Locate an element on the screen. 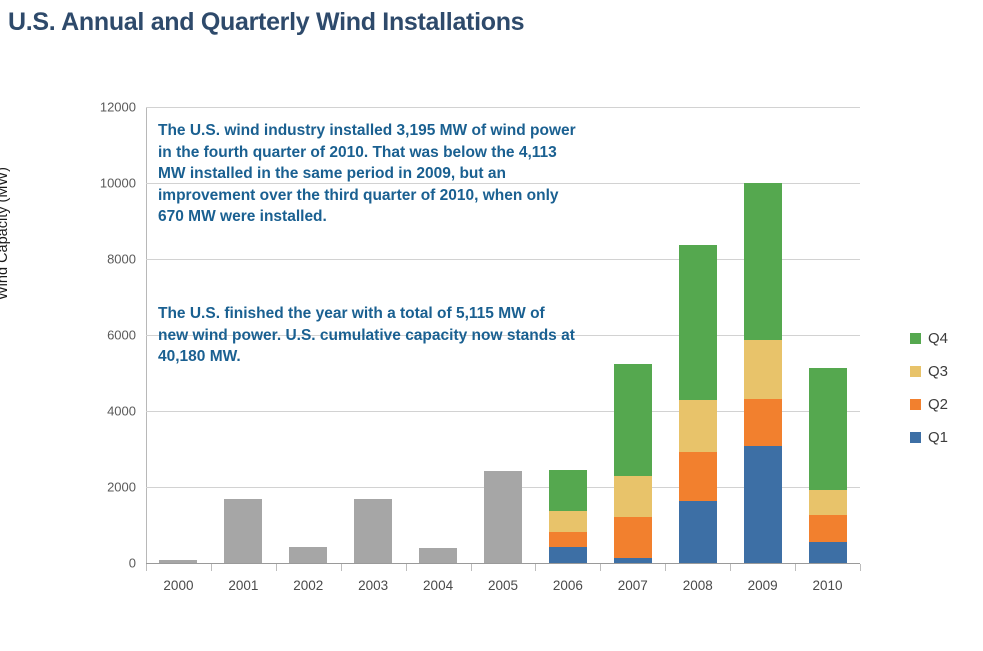  y-tick-label-12000: 12000 is located at coordinates (117, 107).